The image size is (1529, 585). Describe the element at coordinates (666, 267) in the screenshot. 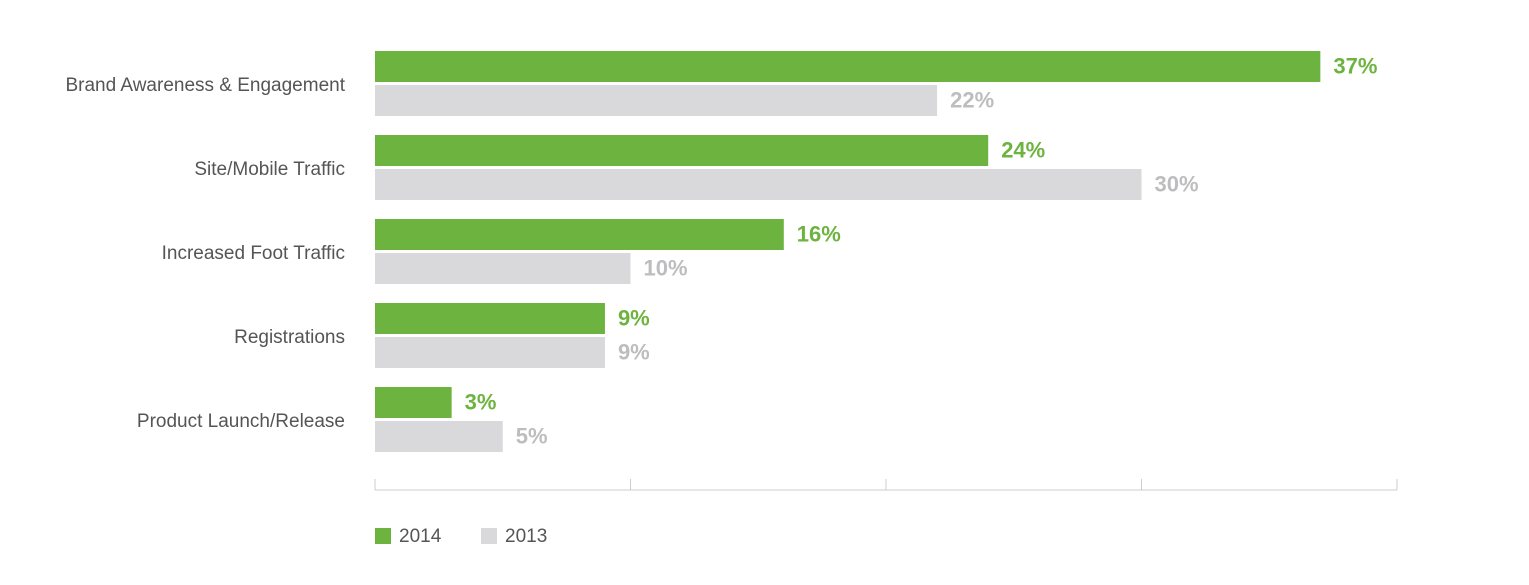

I see `value-label-2013: 10%` at that location.